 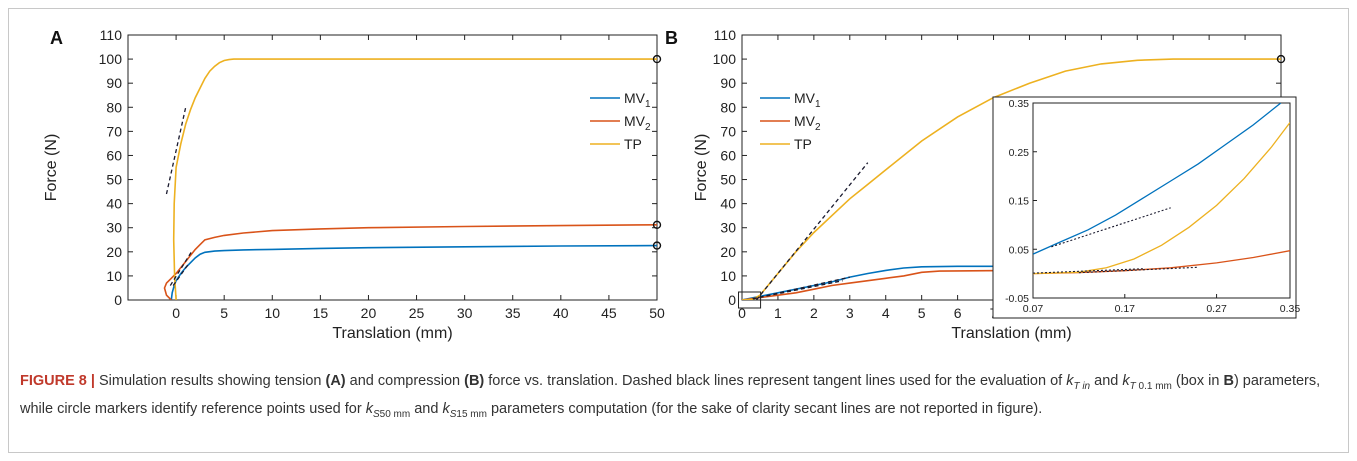 I want to click on inset-zoom: -0.05 0.05 0.15 0.25 0.35 0.07 0.17 0.27 0.35, so click(x=1146, y=207).